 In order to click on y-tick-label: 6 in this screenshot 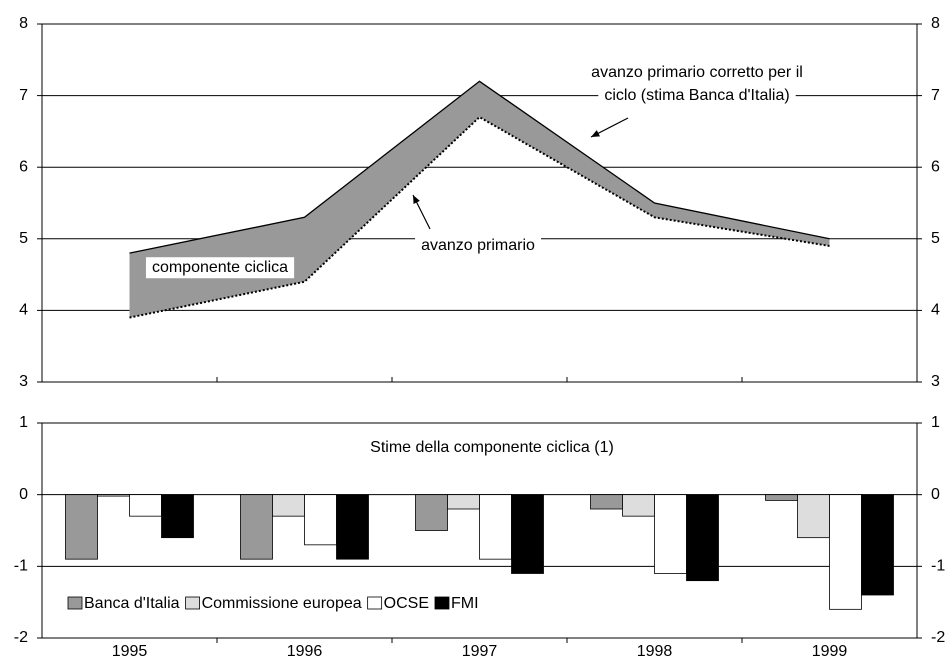, I will do `click(23, 166)`.